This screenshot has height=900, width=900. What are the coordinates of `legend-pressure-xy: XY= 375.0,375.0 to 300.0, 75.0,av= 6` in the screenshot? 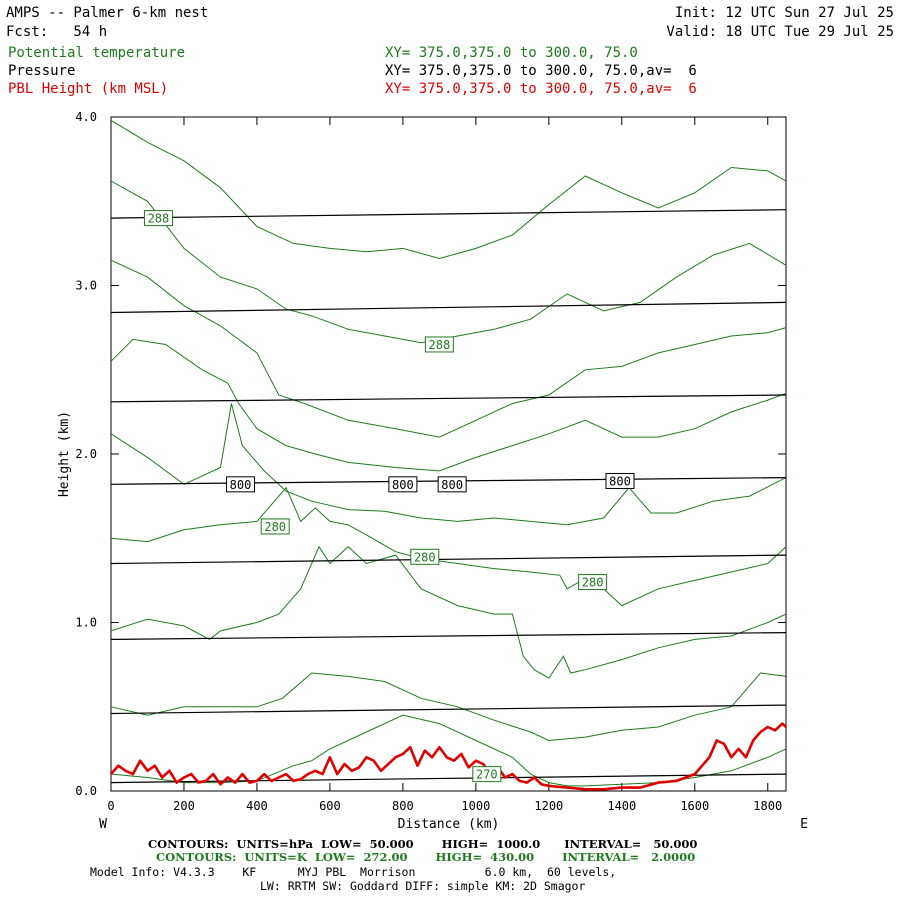 It's located at (541, 71).